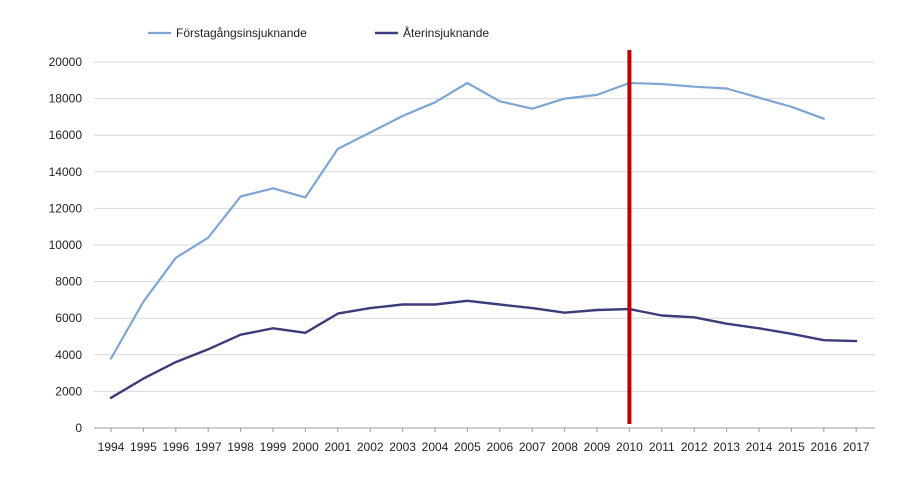  I want to click on y-tick-label: 0, so click(78, 428).